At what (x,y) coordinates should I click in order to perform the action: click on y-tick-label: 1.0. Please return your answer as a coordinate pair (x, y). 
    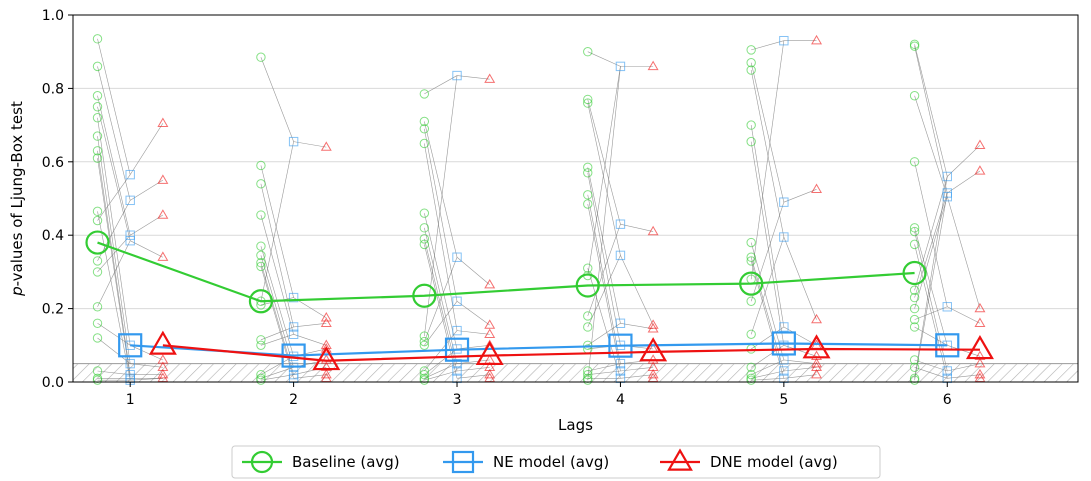
    Looking at the image, I should click on (53, 16).